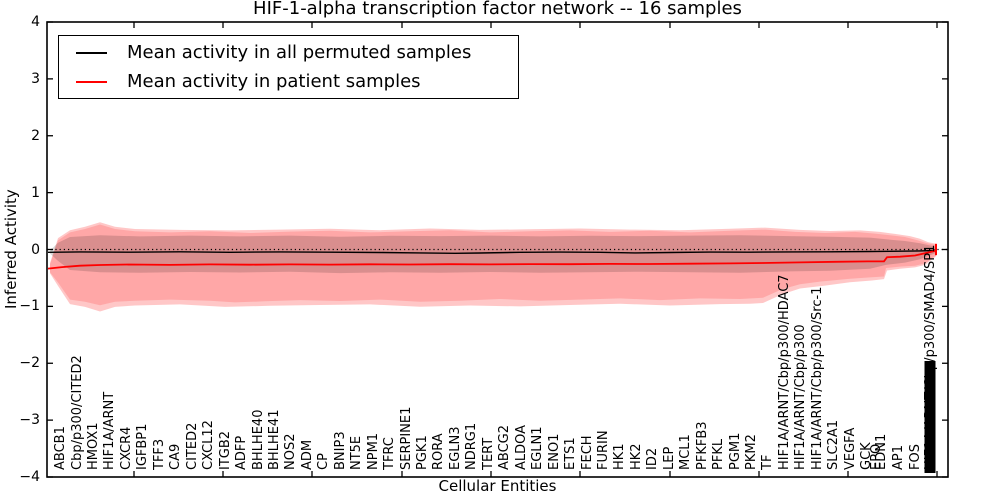 The height and width of the screenshot is (500, 1000). I want to click on x-tick-label: CP, so click(324, 461).